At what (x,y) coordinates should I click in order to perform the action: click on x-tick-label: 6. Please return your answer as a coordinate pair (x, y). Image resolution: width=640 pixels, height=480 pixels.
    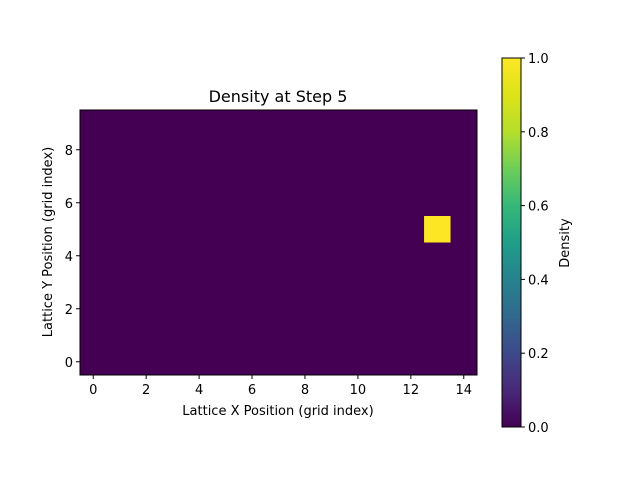
    Looking at the image, I should click on (252, 390).